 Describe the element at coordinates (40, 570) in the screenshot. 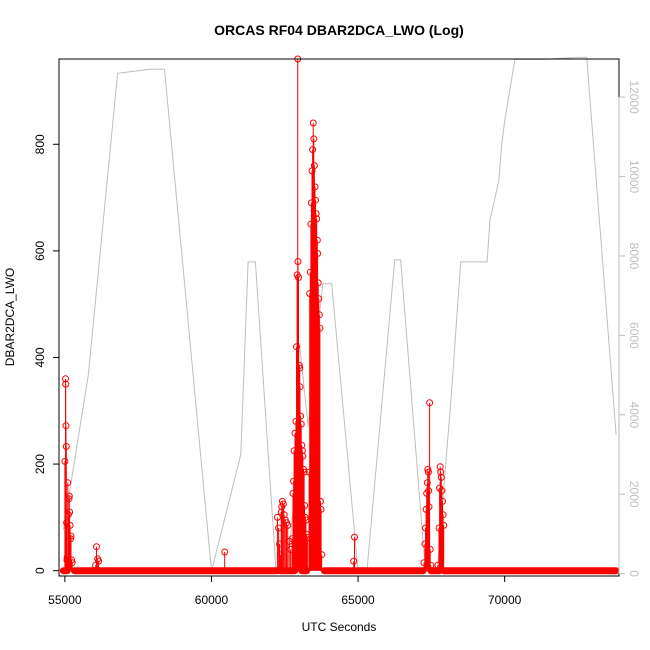

I see `y-tick-label-0: 0` at that location.